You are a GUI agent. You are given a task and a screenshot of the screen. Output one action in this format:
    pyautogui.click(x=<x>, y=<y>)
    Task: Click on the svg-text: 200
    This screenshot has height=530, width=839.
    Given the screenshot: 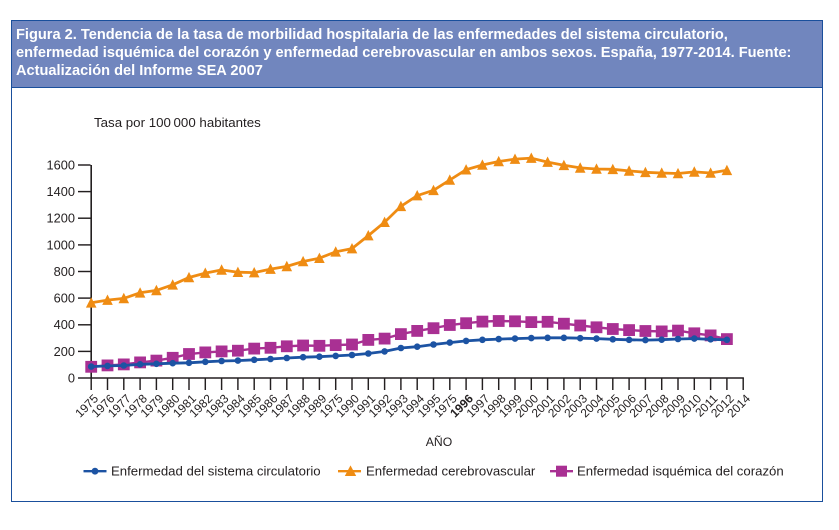 What is the action you would take?
    pyautogui.click(x=64, y=351)
    